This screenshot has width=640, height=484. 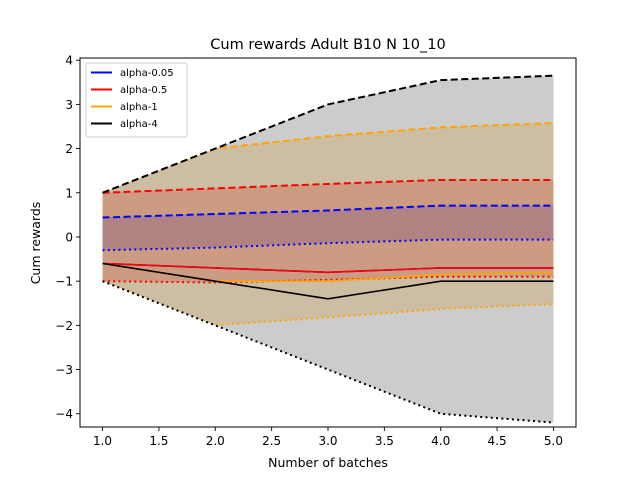 What do you see at coordinates (147, 73) in the screenshot?
I see `legend-label-0: alpha-0.05` at bounding box center [147, 73].